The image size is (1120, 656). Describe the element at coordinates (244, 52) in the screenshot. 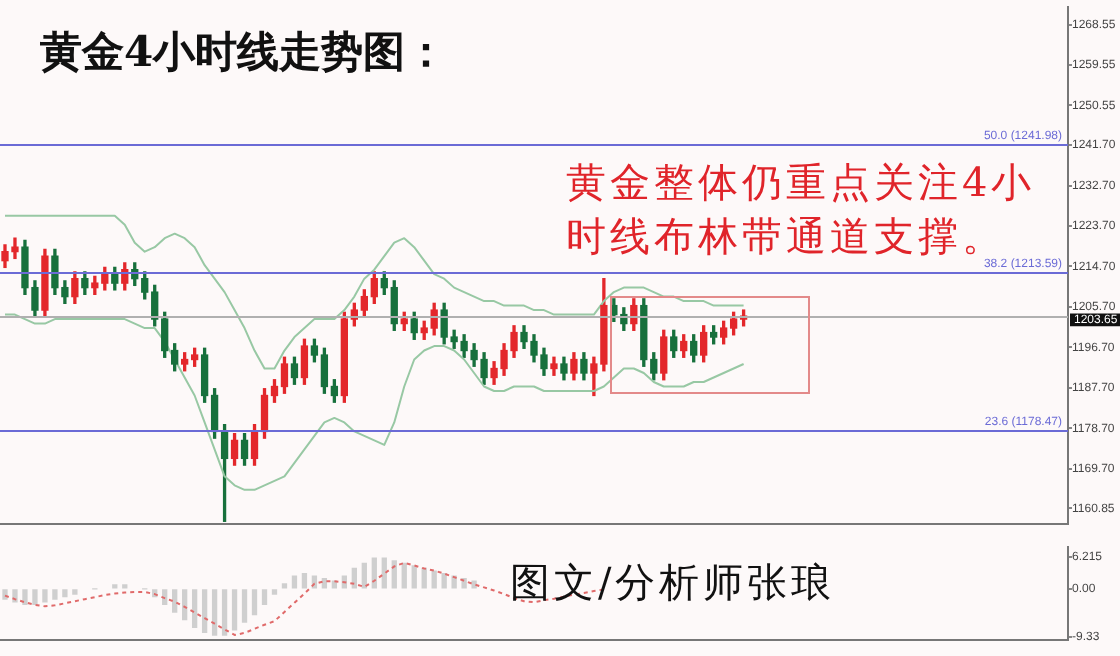

I see `text: 黄金4小时线走势图：` at that location.